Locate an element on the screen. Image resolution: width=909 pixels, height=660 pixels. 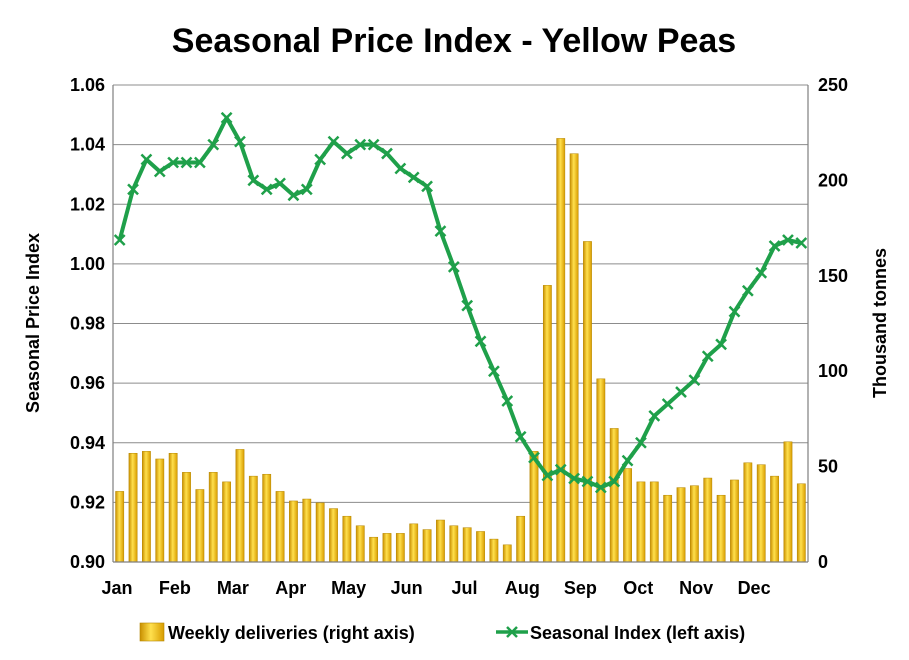
left-tick-label: 1.00 is located at coordinates (87, 264).